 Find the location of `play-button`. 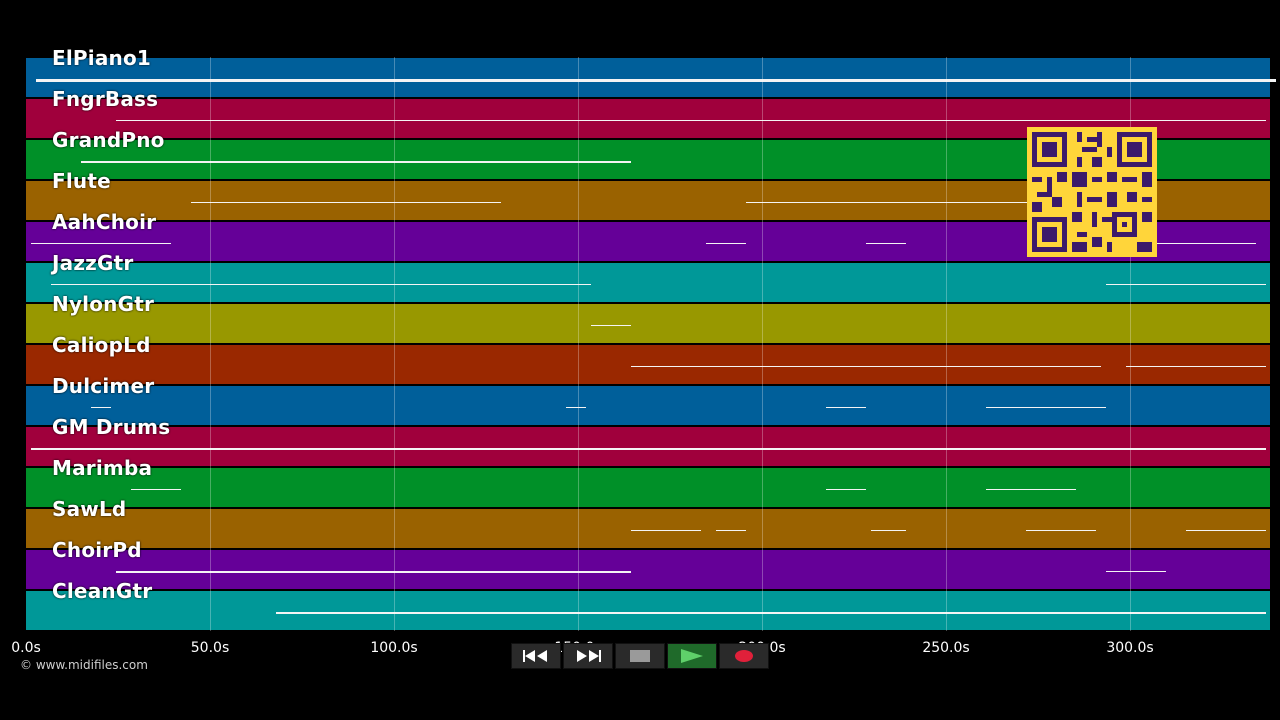

play-button is located at coordinates (692, 656).